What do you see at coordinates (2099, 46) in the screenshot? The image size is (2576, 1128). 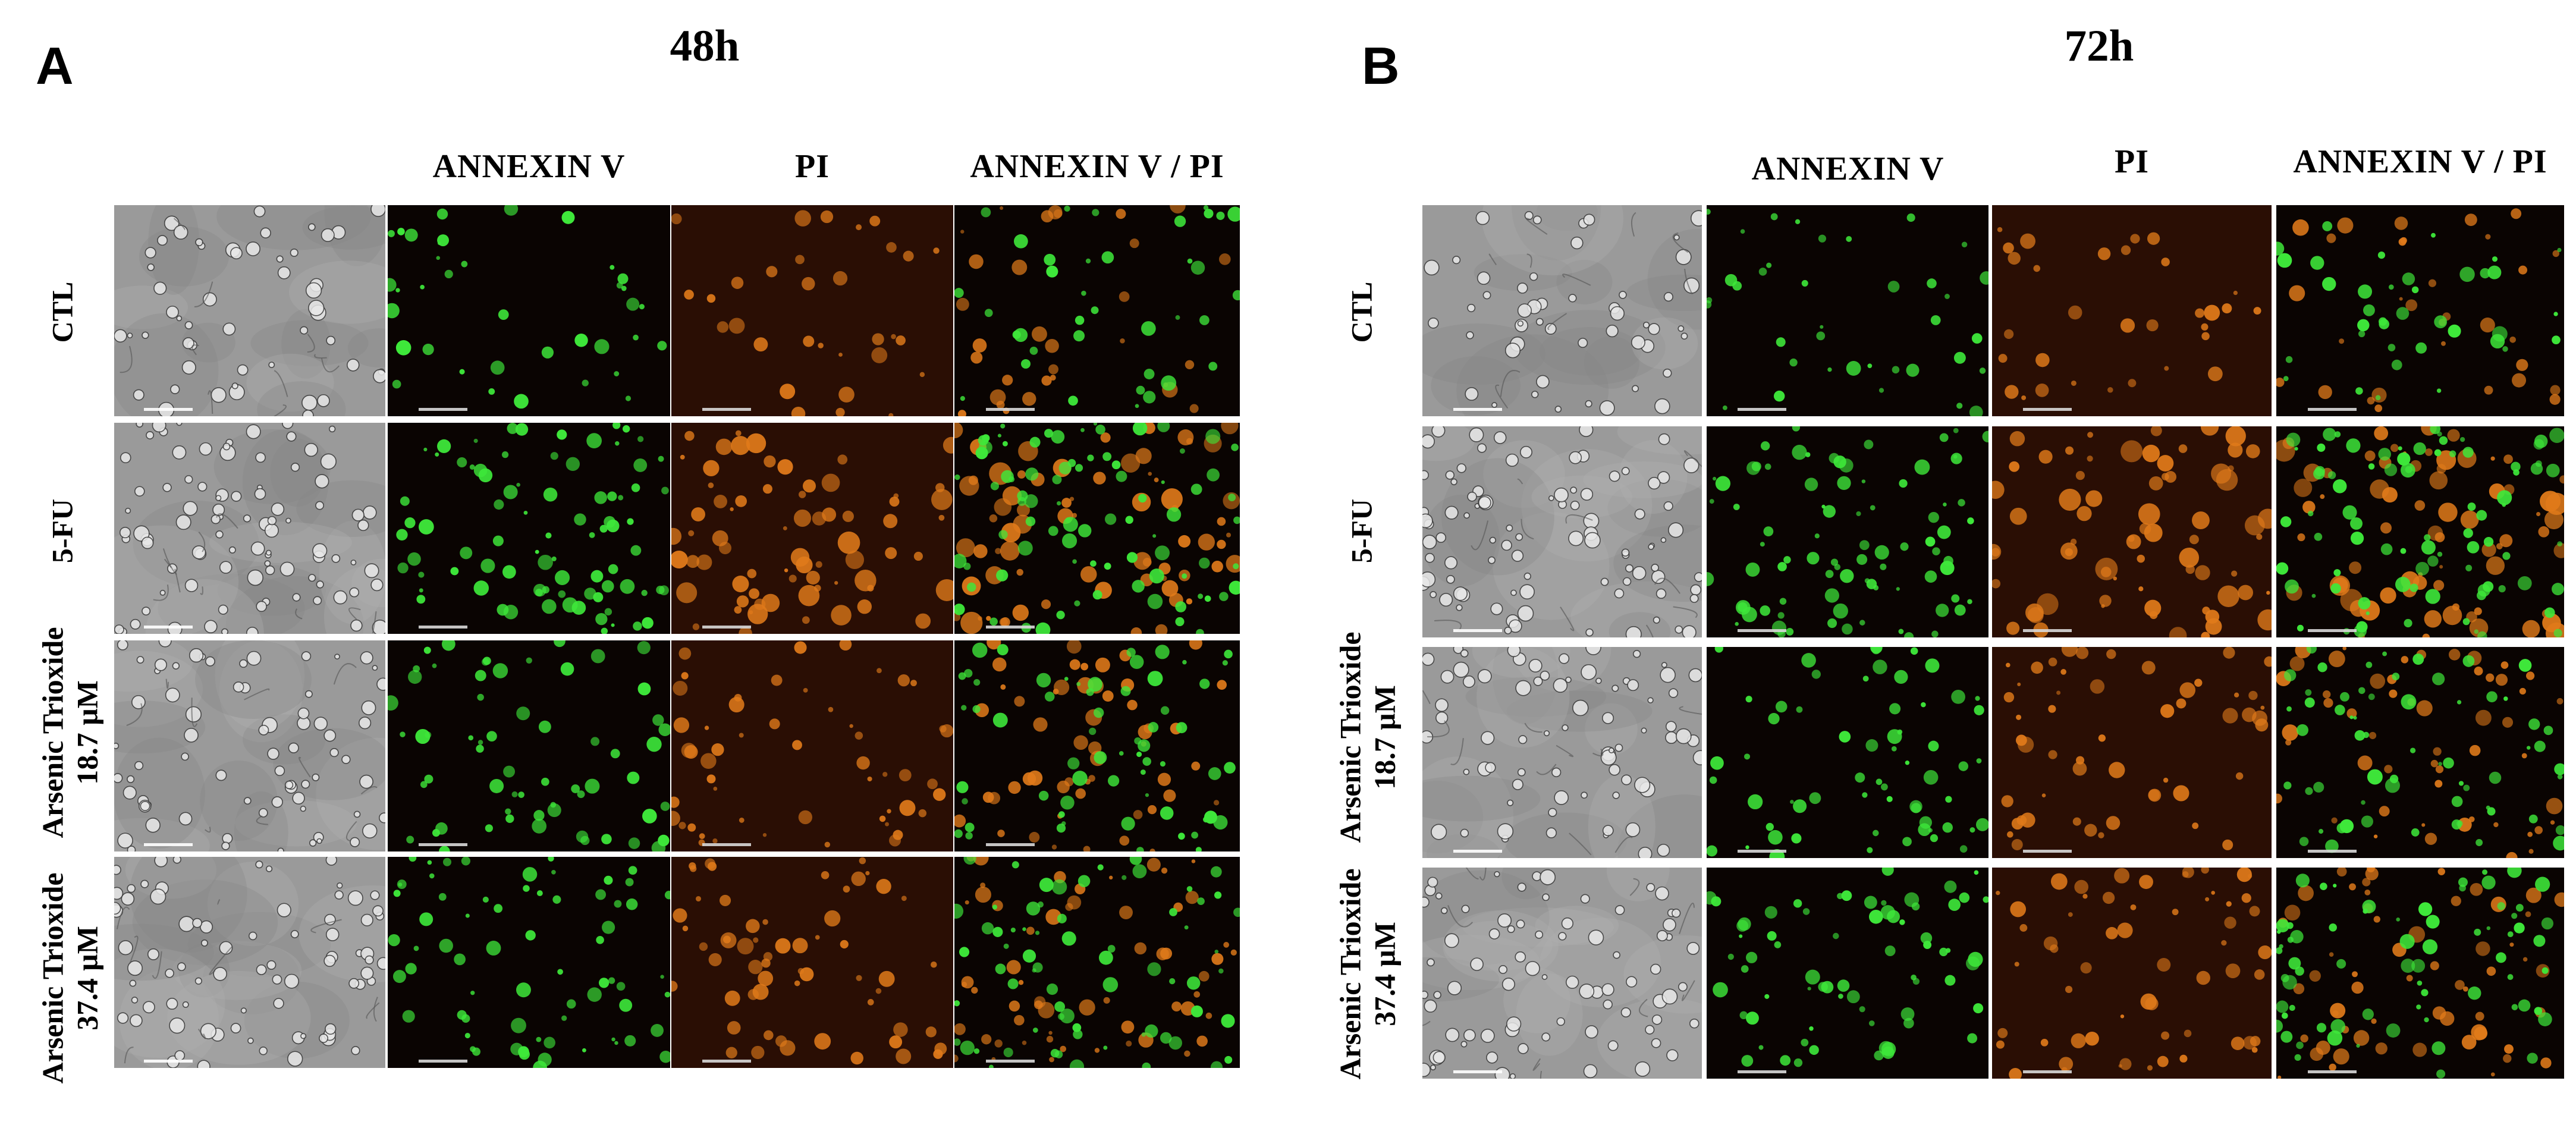 I see `timepoint-title: 72h` at bounding box center [2099, 46].